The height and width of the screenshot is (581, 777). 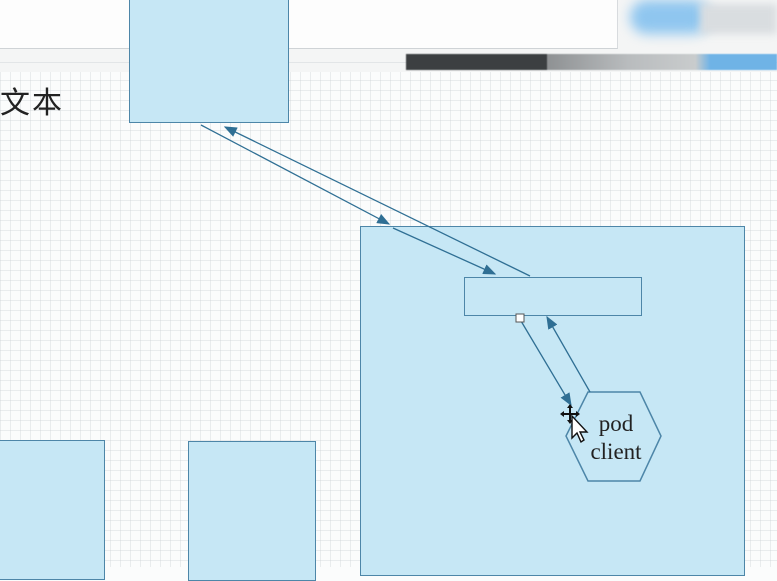 What do you see at coordinates (568, 354) in the screenshot?
I see `edge-pod-to-inner-bar` at bounding box center [568, 354].